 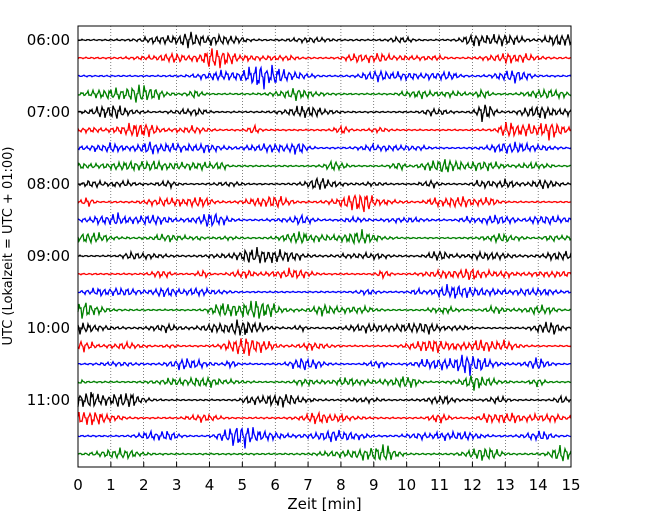 What do you see at coordinates (308, 485) in the screenshot?
I see `x-tick-label: 7` at bounding box center [308, 485].